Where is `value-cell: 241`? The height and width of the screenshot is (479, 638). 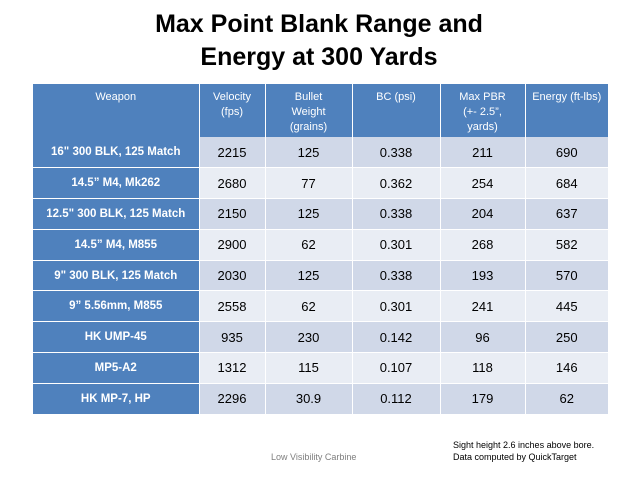
value-cell: 241 is located at coordinates (483, 306).